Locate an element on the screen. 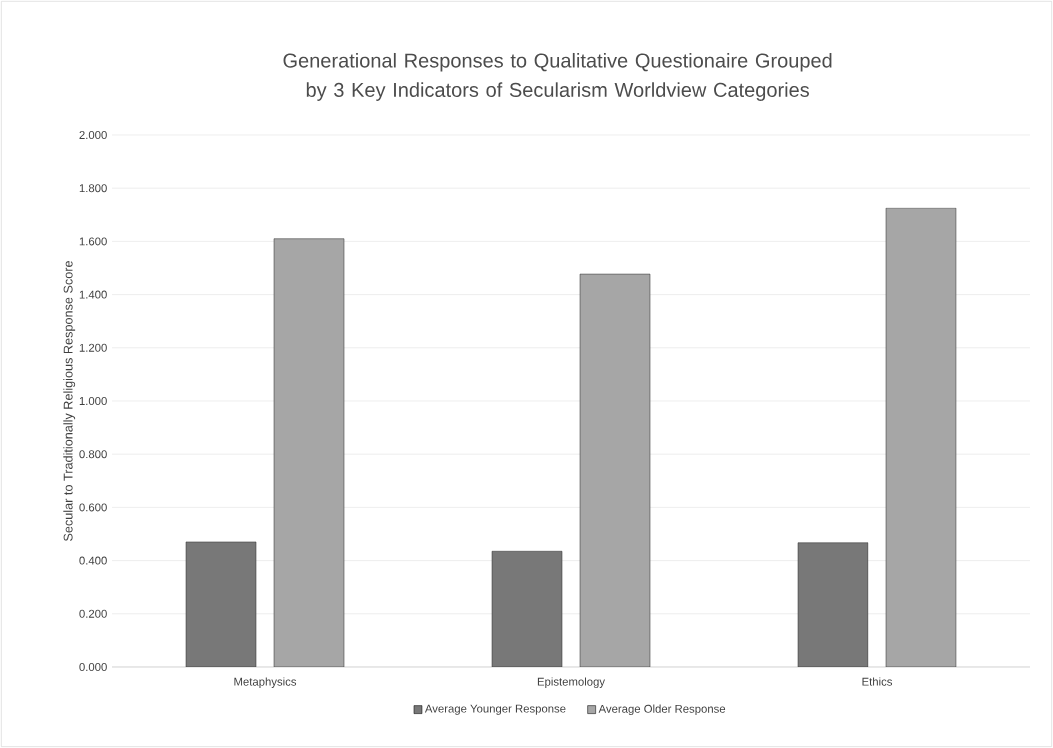 This screenshot has width=1053, height=748. y-tick-label: 2.000 is located at coordinates (93, 134).